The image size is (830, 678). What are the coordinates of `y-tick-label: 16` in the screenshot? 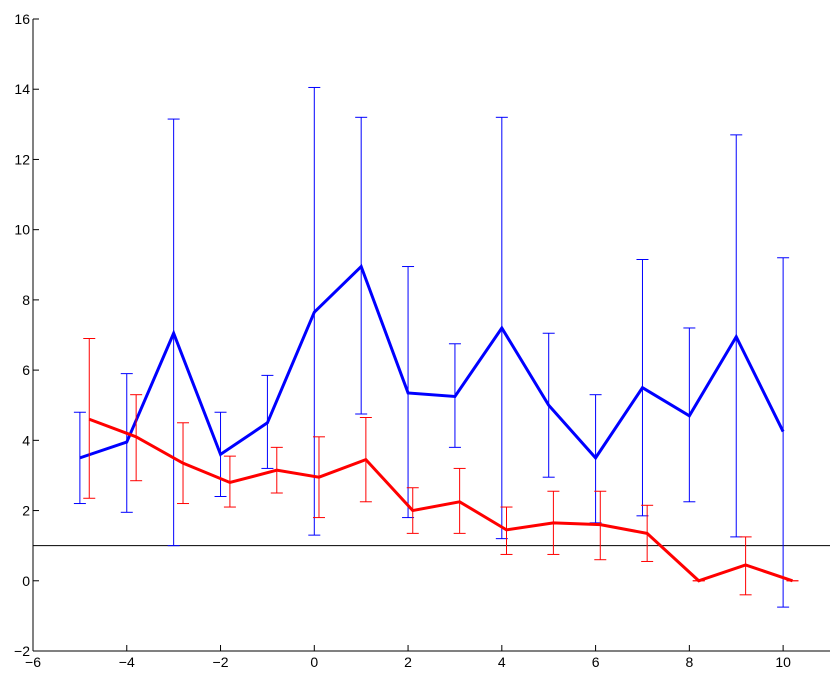 It's located at (22, 19).